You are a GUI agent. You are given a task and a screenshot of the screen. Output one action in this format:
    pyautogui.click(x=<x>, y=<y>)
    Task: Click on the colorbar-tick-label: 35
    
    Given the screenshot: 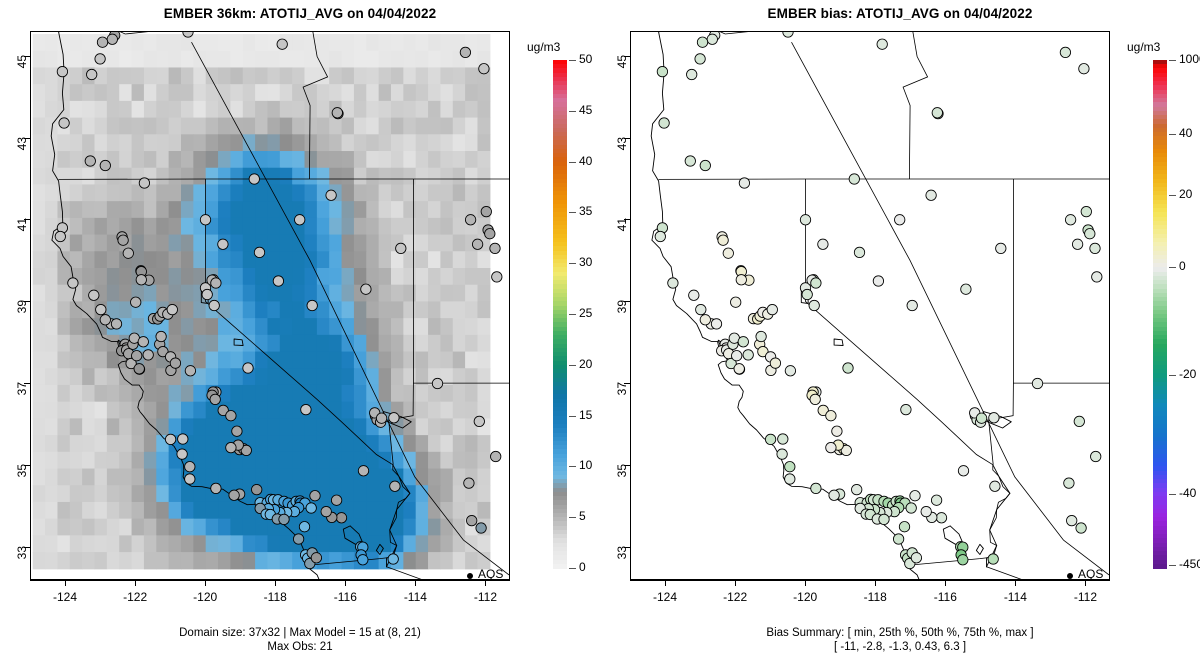 What is the action you would take?
    pyautogui.click(x=586, y=211)
    